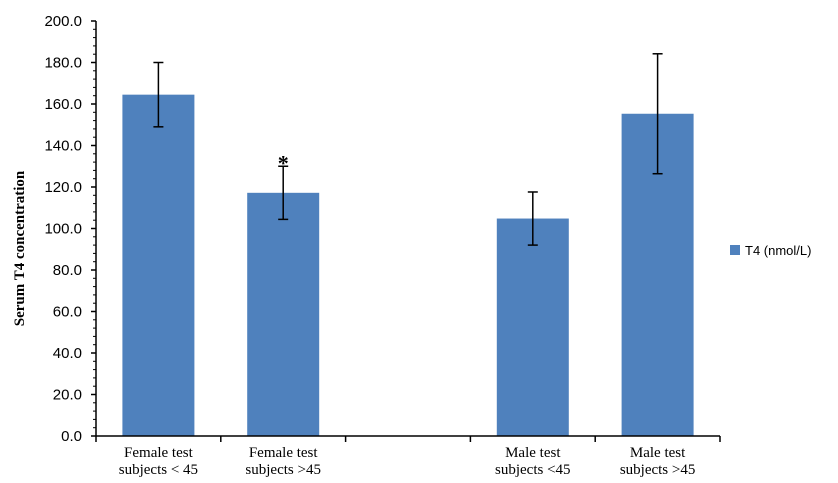 The image size is (838, 483). I want to click on y-tick-label: 0.0, so click(71, 436).